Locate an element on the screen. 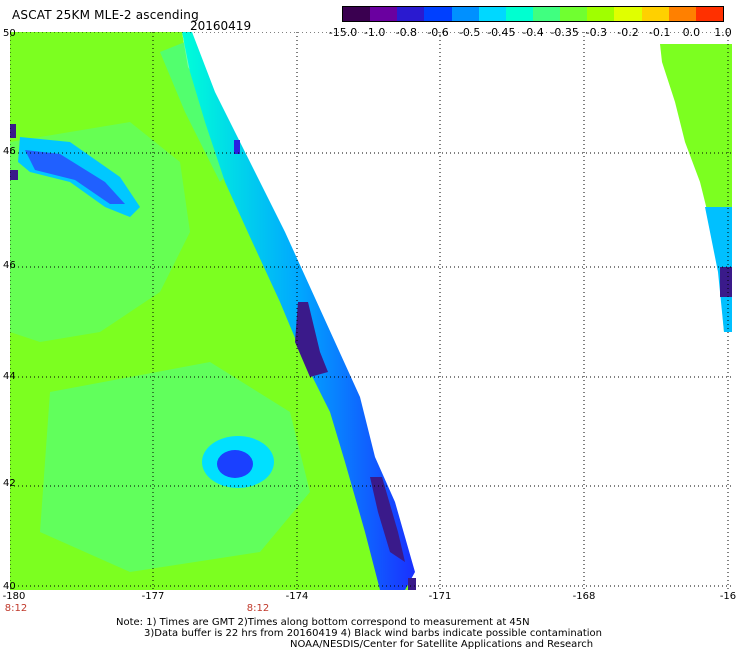  swath-east is located at coordinates (696, 188).